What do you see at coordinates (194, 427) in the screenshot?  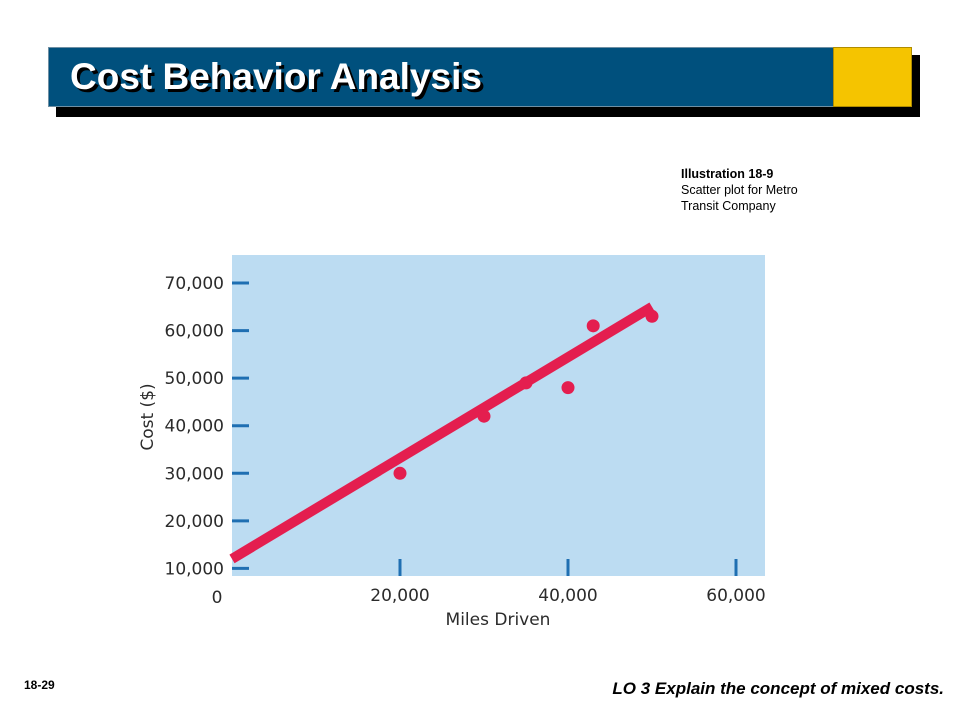 I see `y-tick-label: 40,000` at bounding box center [194, 427].